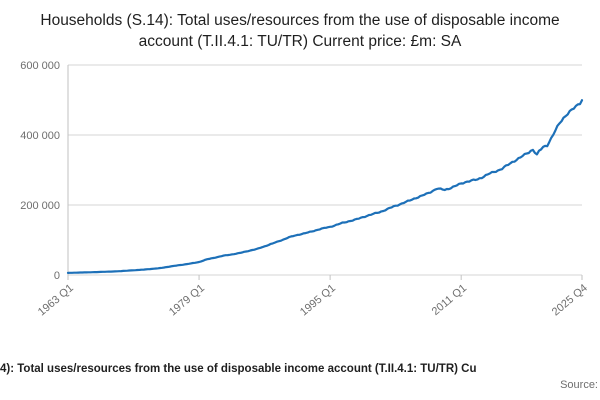 This screenshot has width=600, height=400. Describe the element at coordinates (570, 300) in the screenshot. I see `svg-text: 2025 Q4` at that location.